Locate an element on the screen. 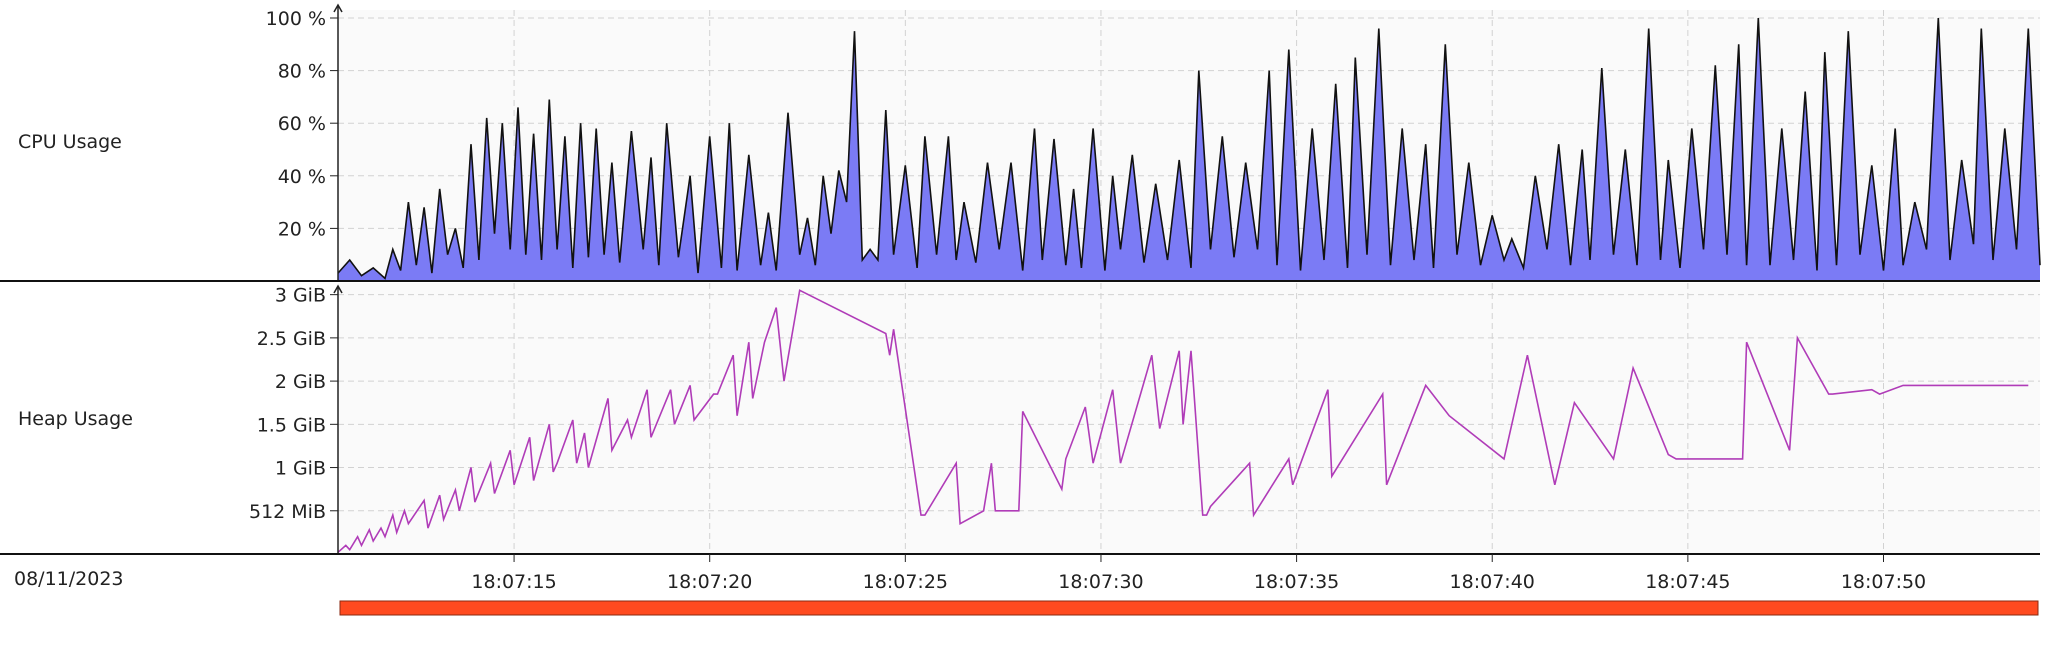 Image resolution: width=2048 pixels, height=645 pixels. date-label: 08/11/2023 is located at coordinates (69, 579).